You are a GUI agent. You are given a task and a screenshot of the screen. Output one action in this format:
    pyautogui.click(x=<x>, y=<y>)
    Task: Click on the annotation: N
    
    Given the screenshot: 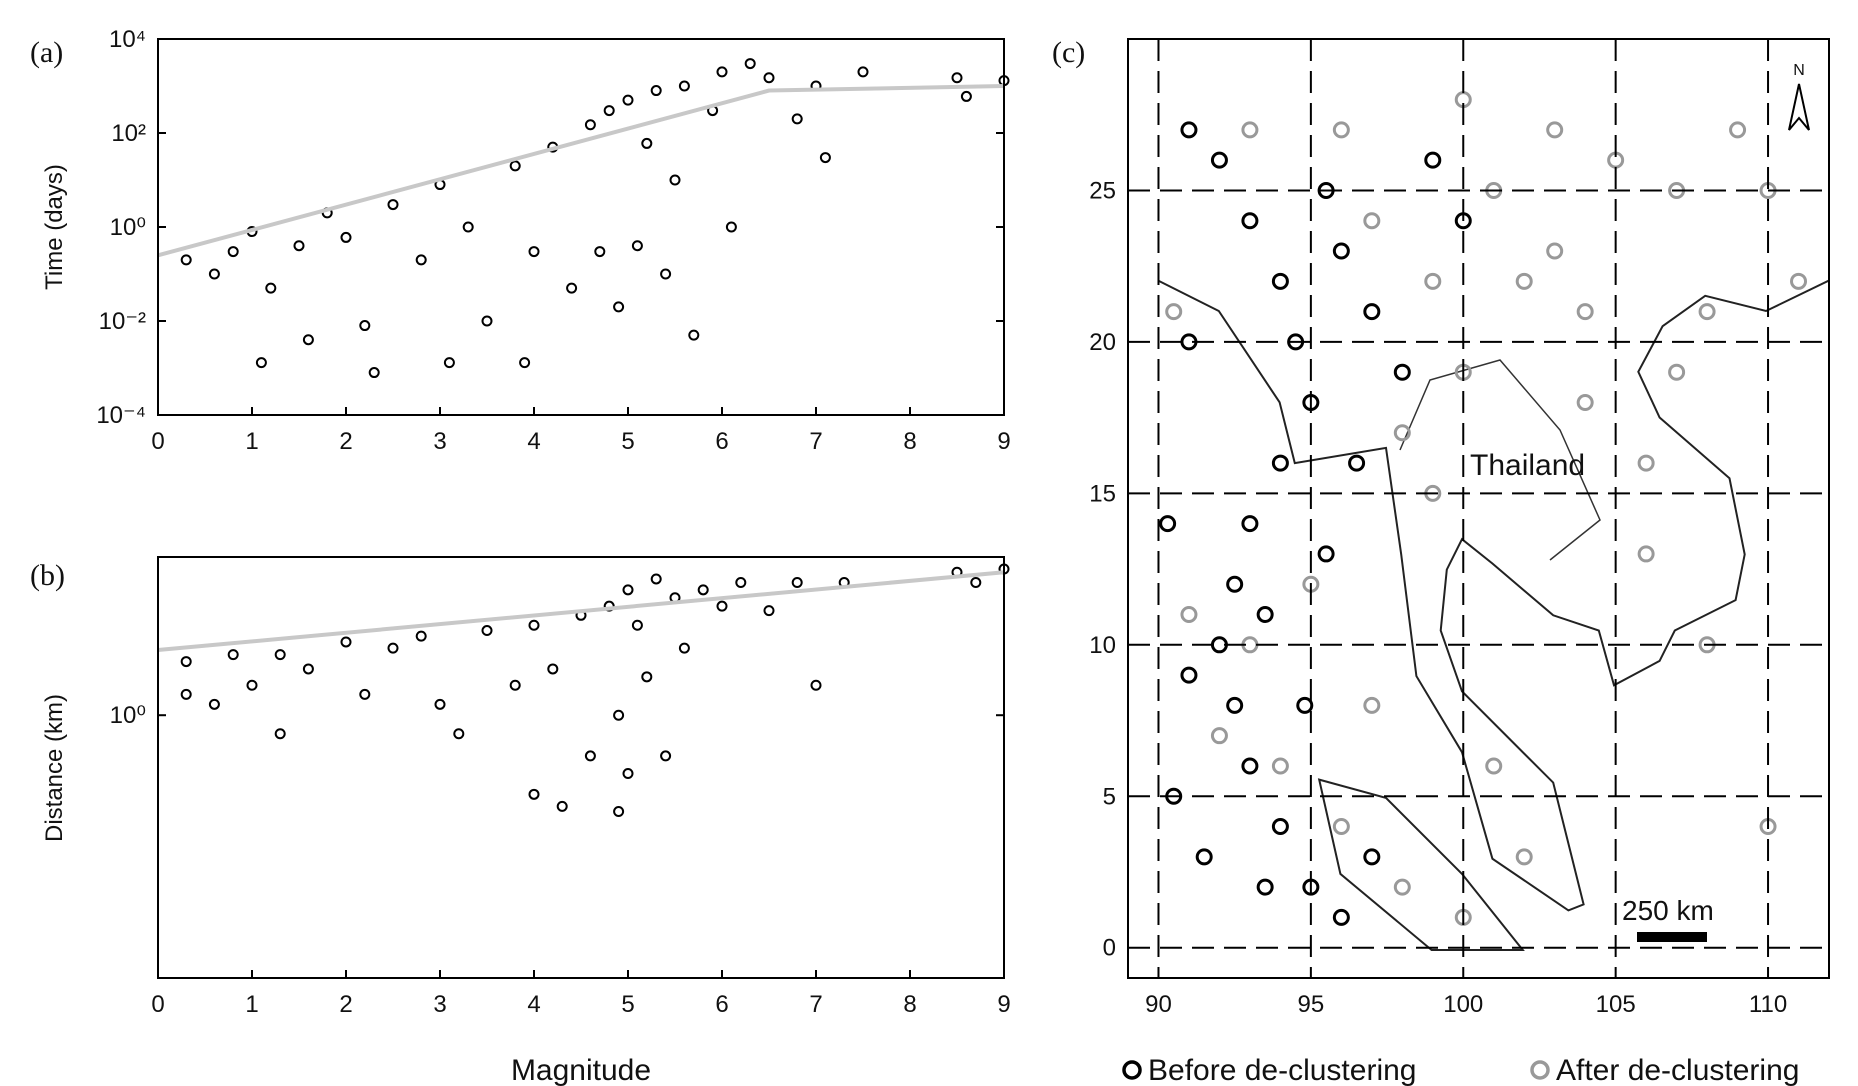 What is the action you would take?
    pyautogui.click(x=1799, y=70)
    